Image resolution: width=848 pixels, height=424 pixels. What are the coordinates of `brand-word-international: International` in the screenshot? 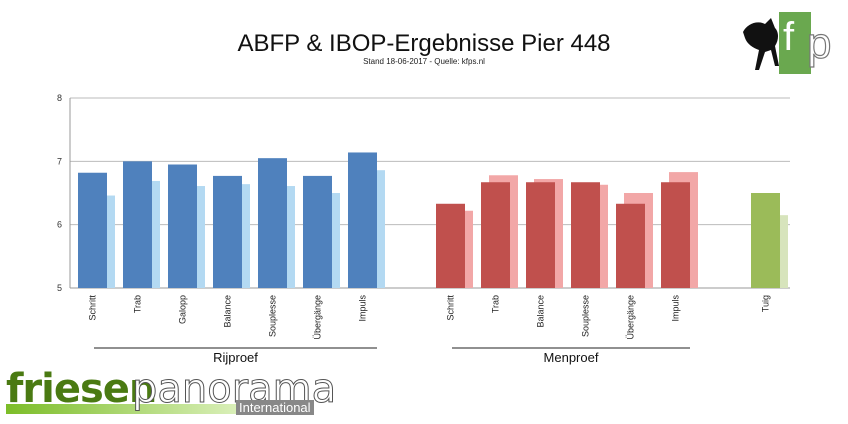 It's located at (275, 407).